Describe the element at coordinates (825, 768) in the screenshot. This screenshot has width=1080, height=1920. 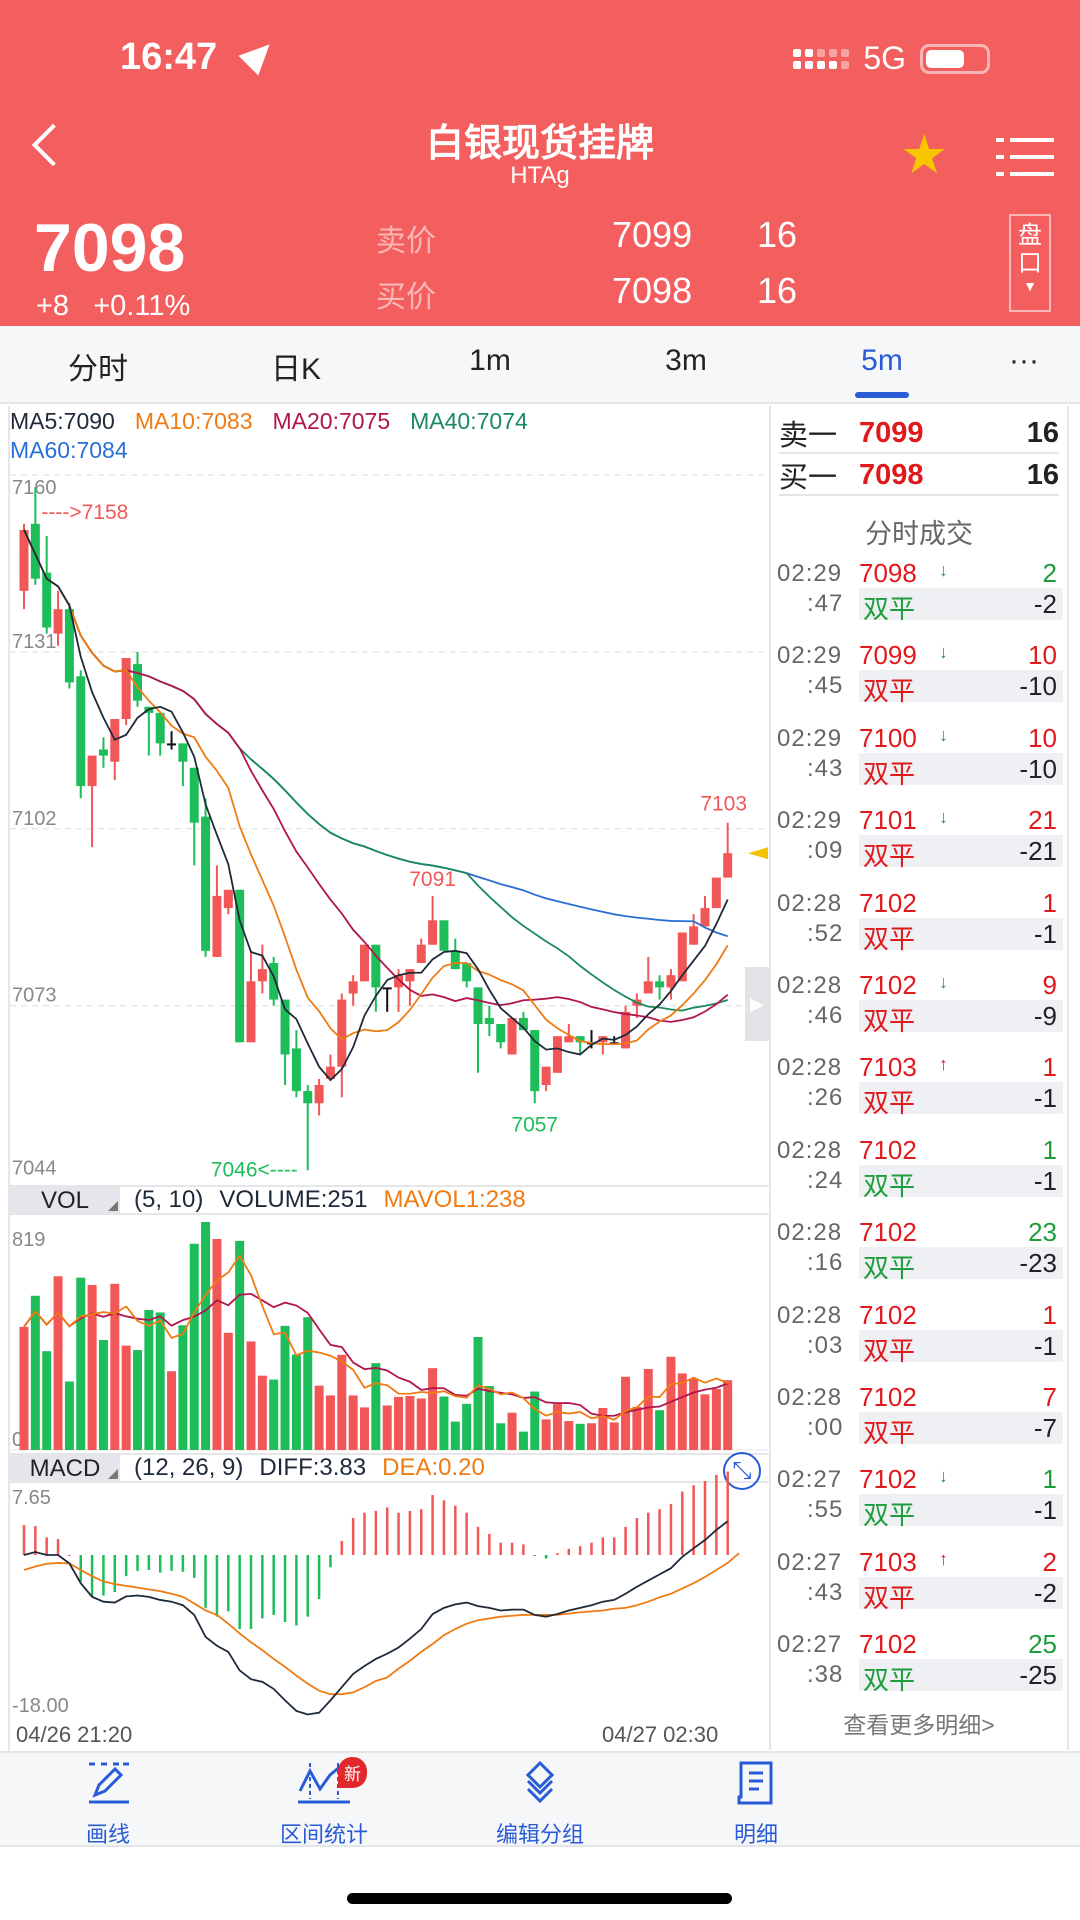
I see `trade-seconds: :43` at that location.